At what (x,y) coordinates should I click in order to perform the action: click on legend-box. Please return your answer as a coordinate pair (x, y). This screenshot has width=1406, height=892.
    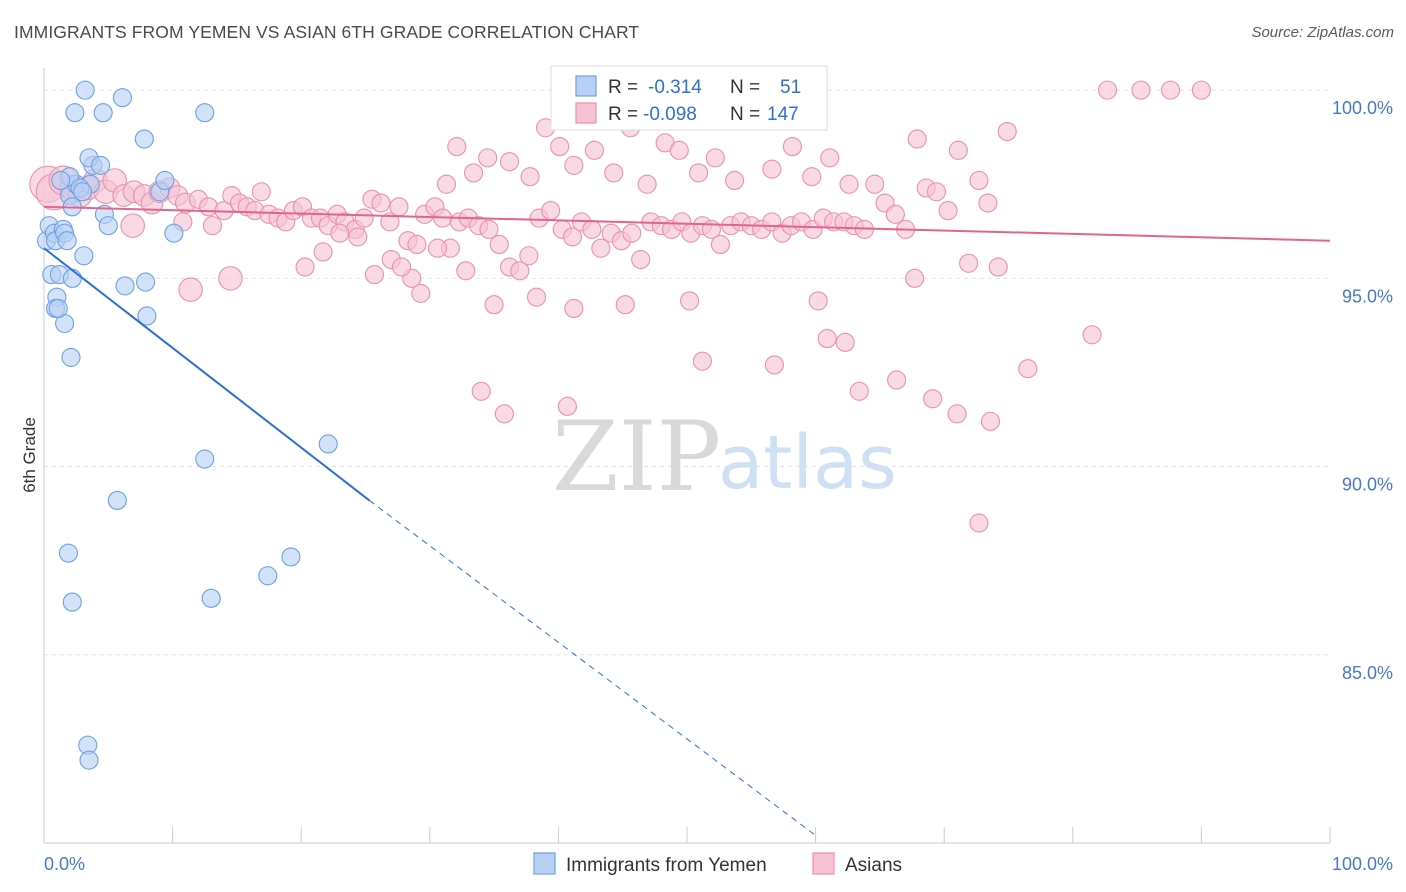
    Looking at the image, I should click on (689, 98).